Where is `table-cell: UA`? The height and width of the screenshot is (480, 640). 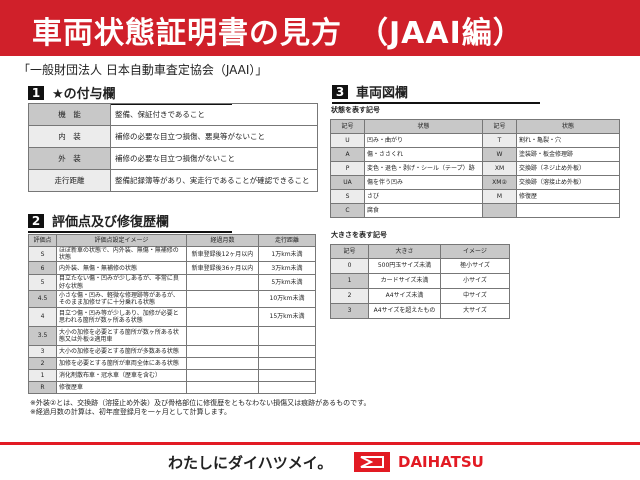
table-cell: UA is located at coordinates (347, 182).